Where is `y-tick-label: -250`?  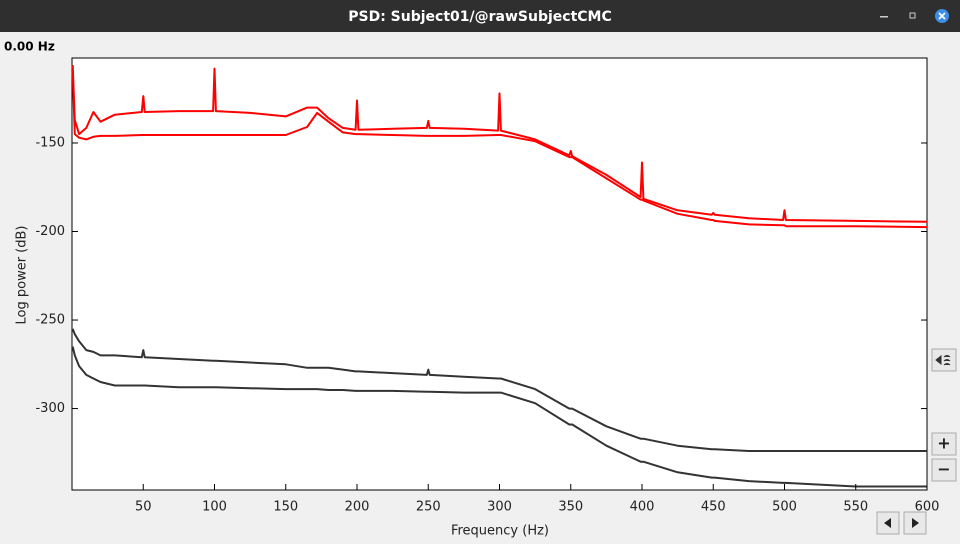
y-tick-label: -250 is located at coordinates (50, 320).